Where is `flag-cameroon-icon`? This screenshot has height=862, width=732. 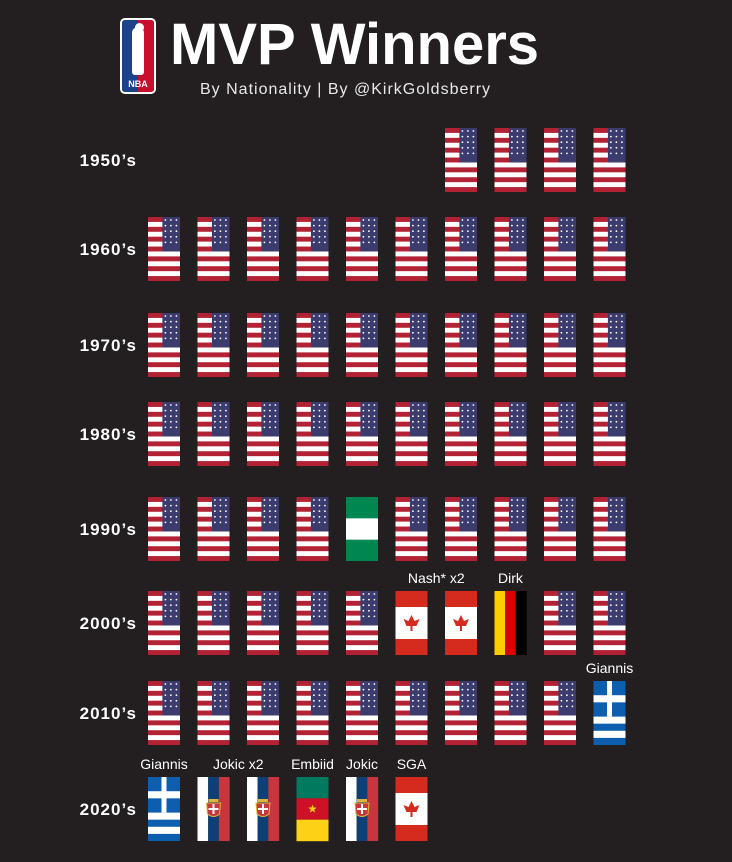 flag-cameroon-icon is located at coordinates (312, 809).